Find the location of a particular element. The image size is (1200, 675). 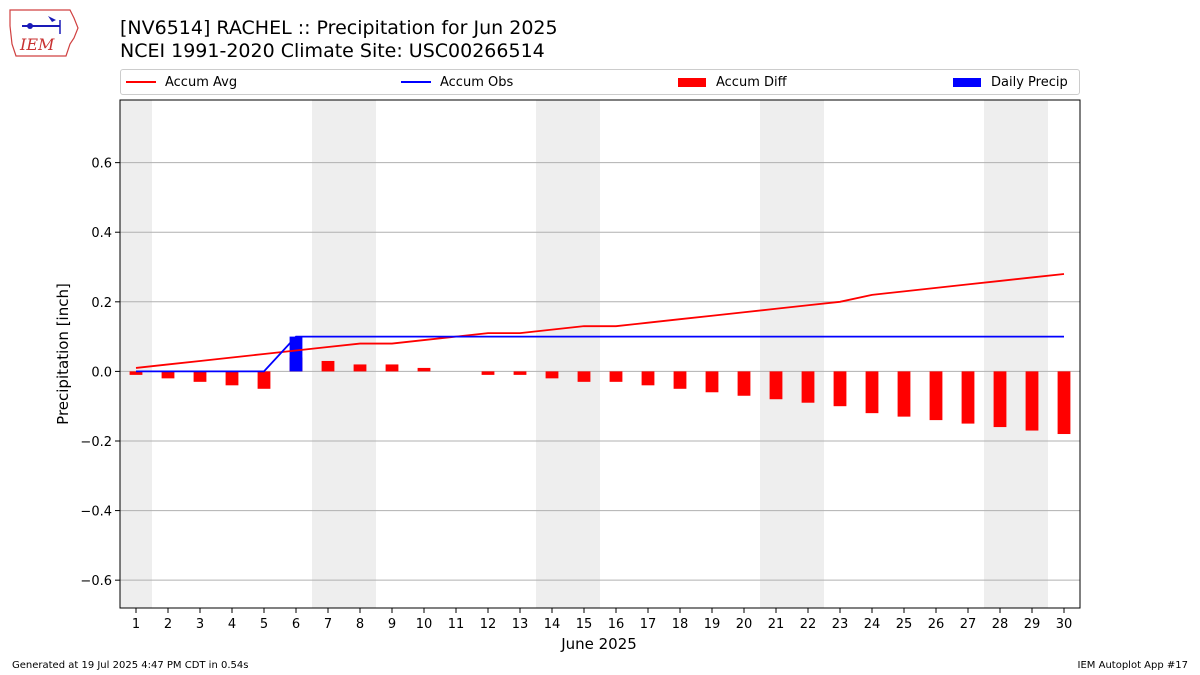

x-tick-label: 5 is located at coordinates (264, 624).